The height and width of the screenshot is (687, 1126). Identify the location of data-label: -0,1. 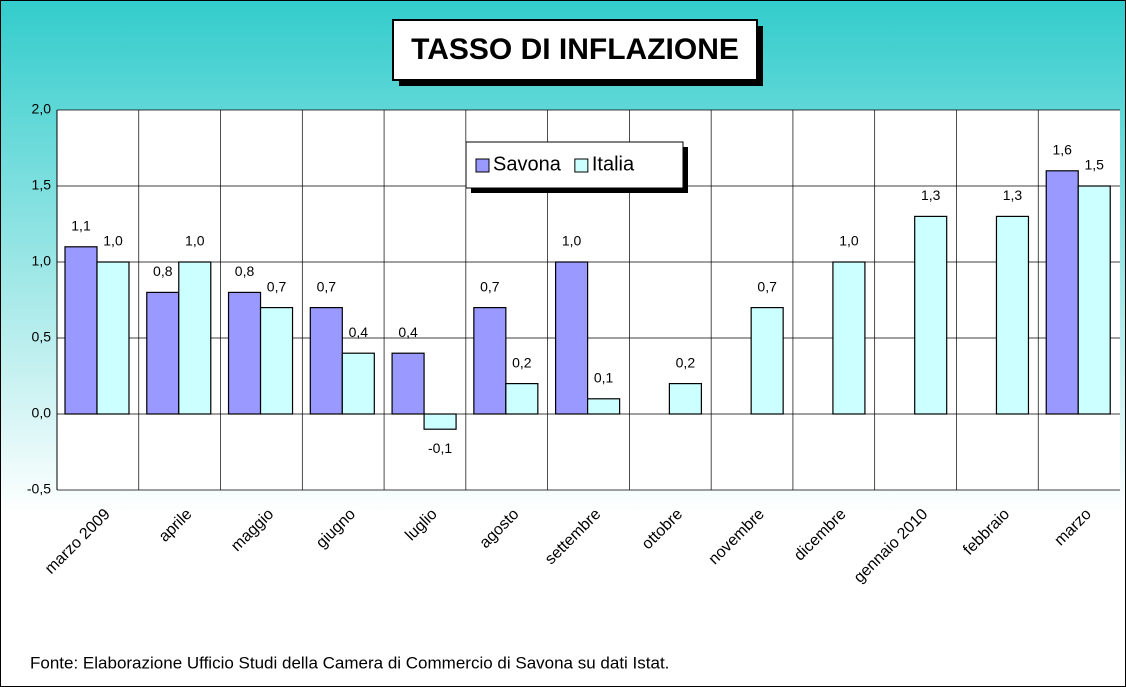
(440, 448).